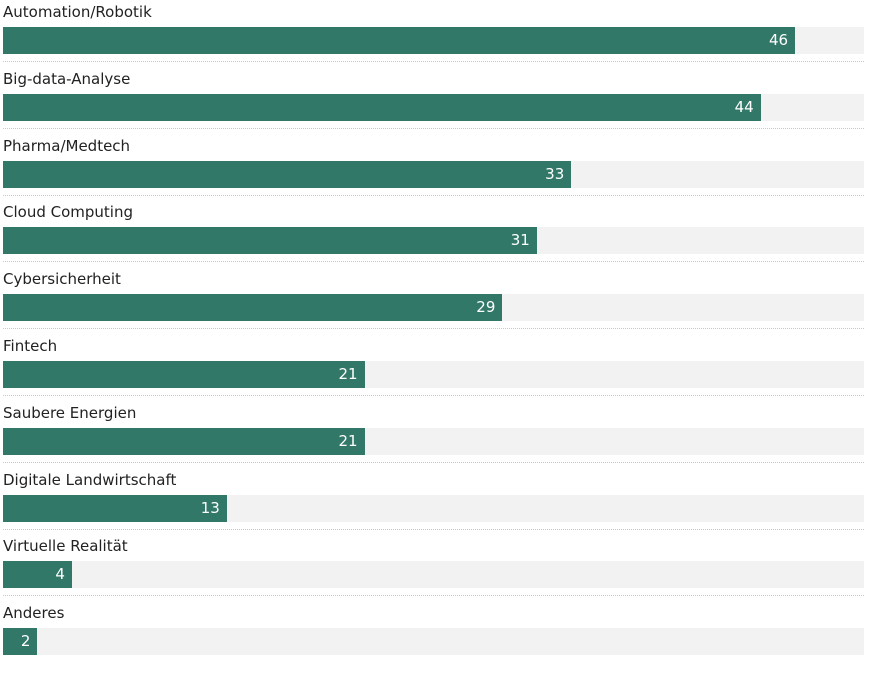  What do you see at coordinates (779, 40) in the screenshot?
I see `value-label: 46` at bounding box center [779, 40].